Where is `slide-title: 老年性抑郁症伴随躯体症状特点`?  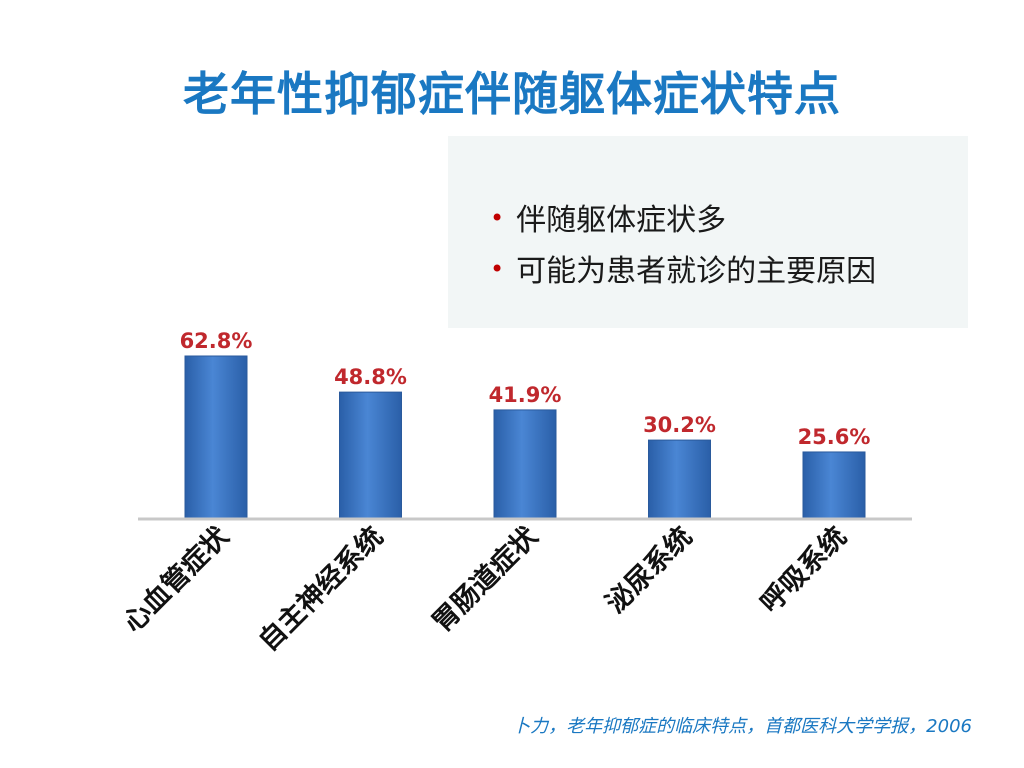
slide-title: 老年性抑郁症伴随躯体症状特点 is located at coordinates (512, 94).